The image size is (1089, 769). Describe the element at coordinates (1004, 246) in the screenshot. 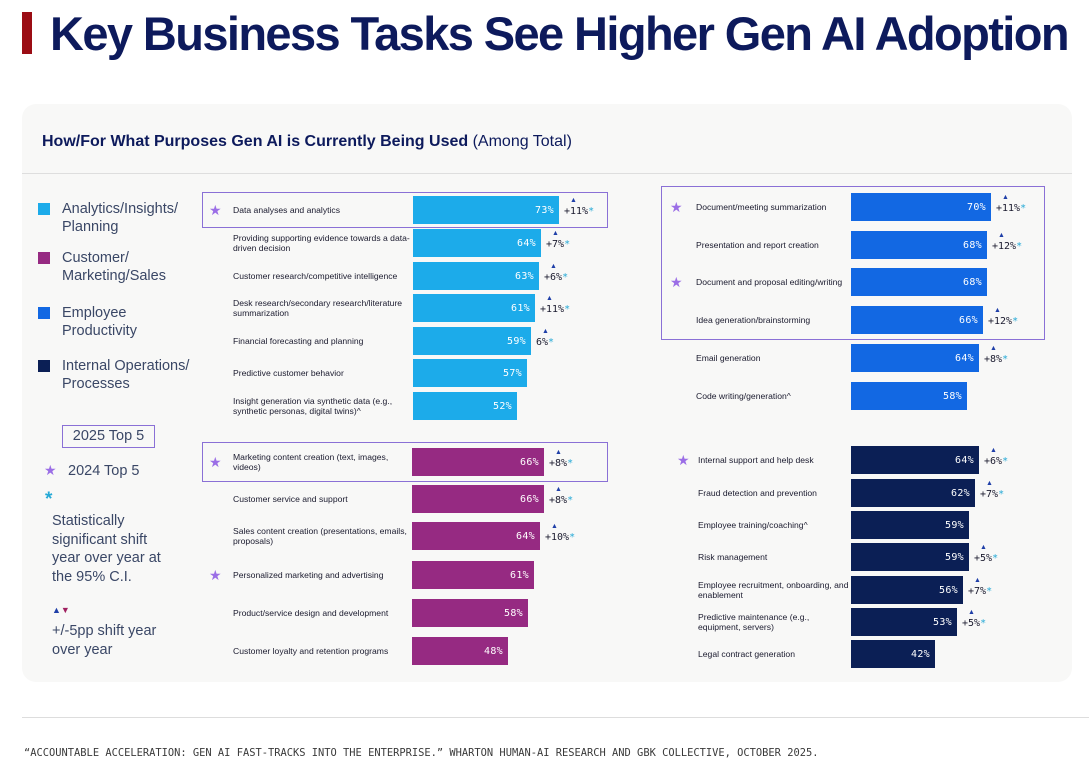

I see `change-value: +12%` at that location.